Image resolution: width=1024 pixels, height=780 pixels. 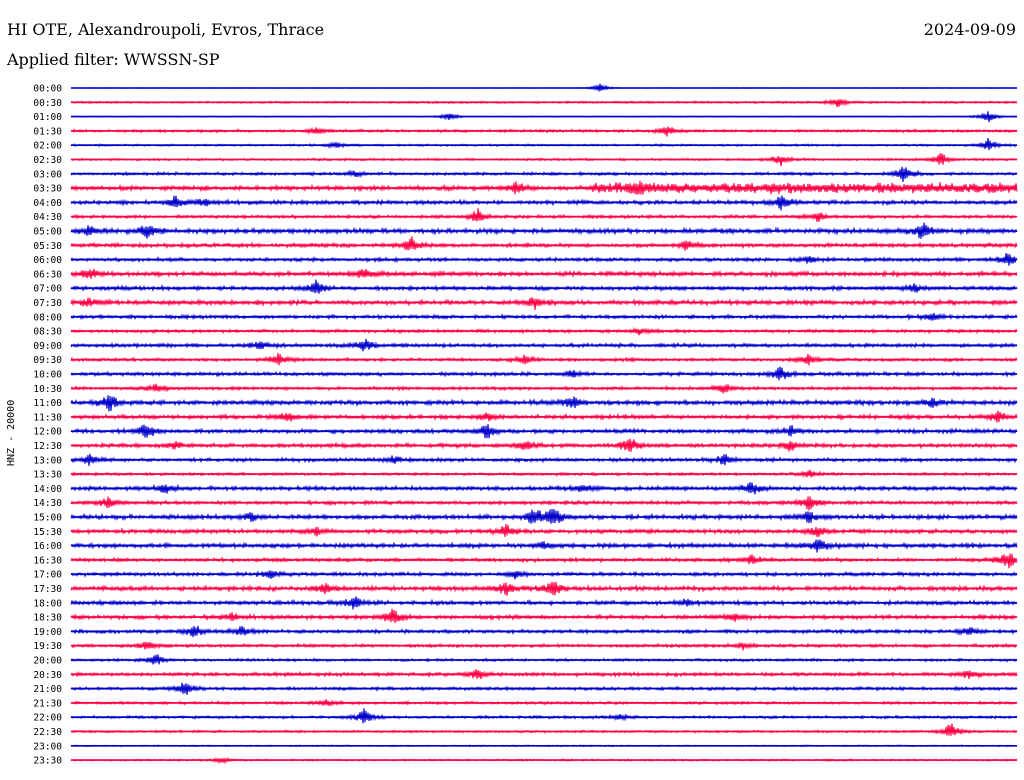 I want to click on time-tick-label: 22:00, so click(x=47, y=718).